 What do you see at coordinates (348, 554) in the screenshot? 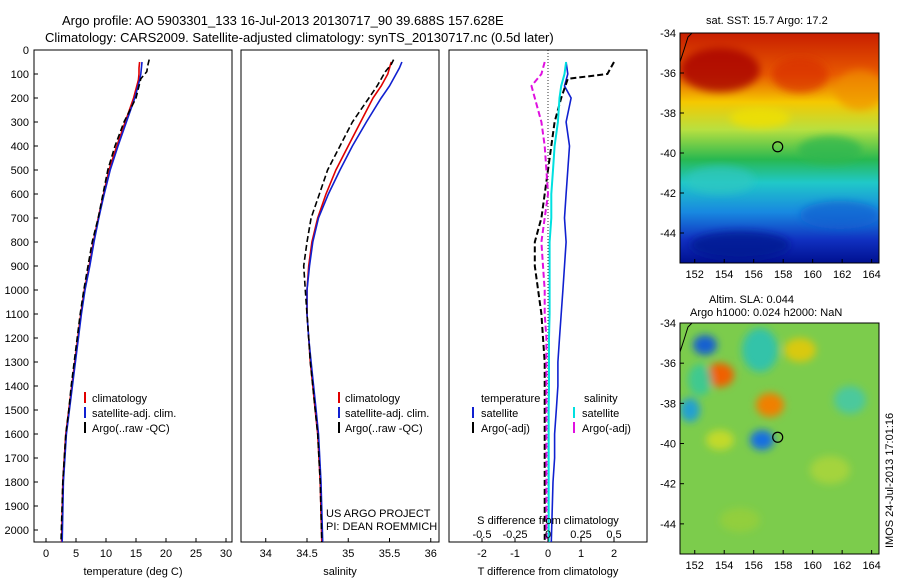
I see `x-tick-label: 35` at bounding box center [348, 554].